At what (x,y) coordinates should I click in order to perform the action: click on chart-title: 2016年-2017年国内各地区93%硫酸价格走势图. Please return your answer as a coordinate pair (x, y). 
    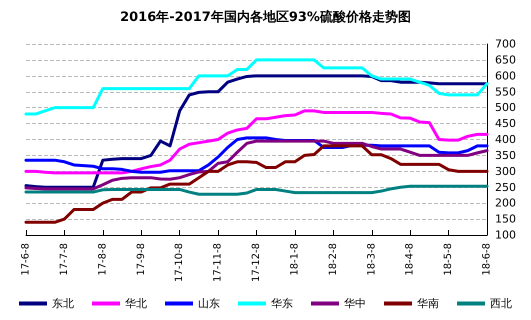
    Looking at the image, I should click on (265, 17).